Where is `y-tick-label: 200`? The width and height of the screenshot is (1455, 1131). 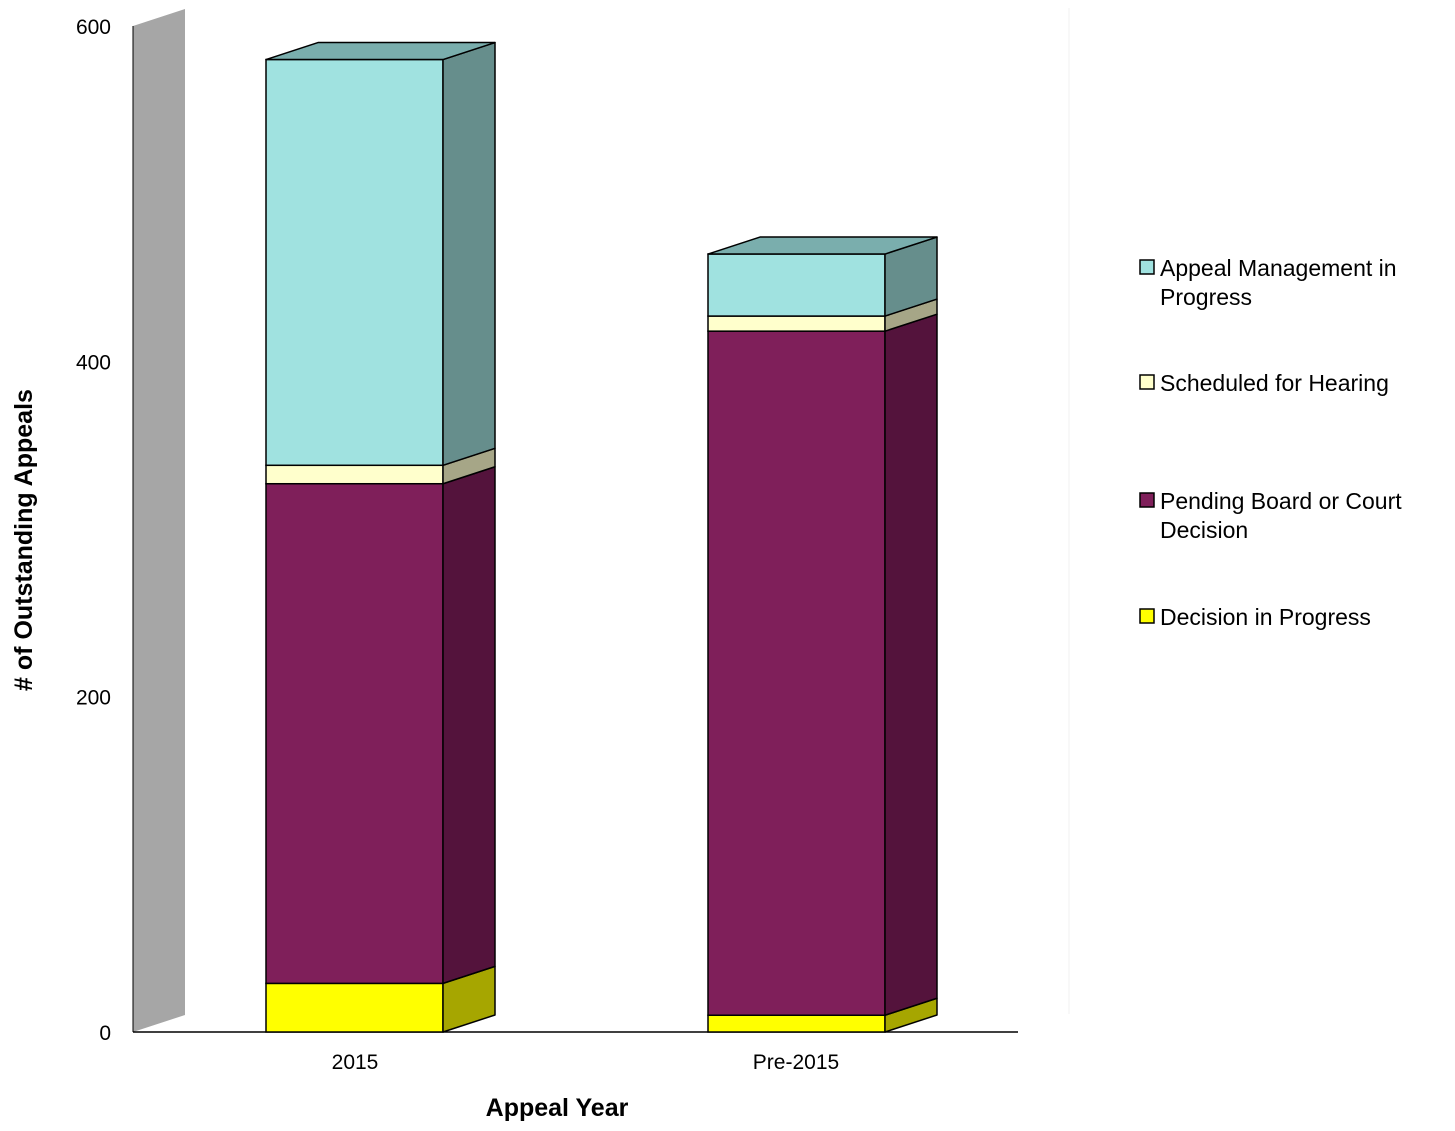 y-tick-label: 200 is located at coordinates (93, 698).